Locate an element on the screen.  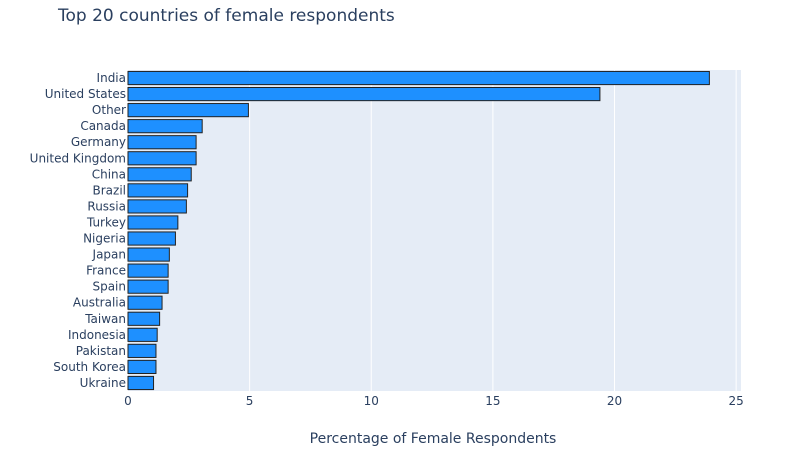
y-tick-label: Canada is located at coordinates (103, 126).